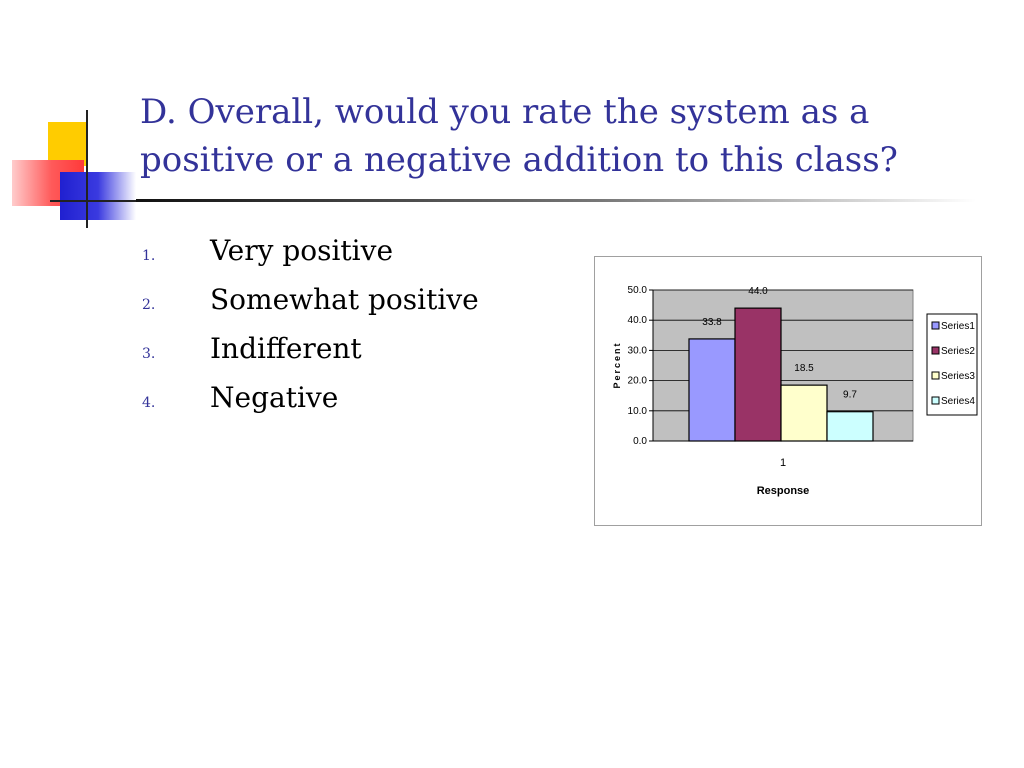 The height and width of the screenshot is (768, 1024). Describe the element at coordinates (850, 426) in the screenshot. I see `bar-series4` at that location.